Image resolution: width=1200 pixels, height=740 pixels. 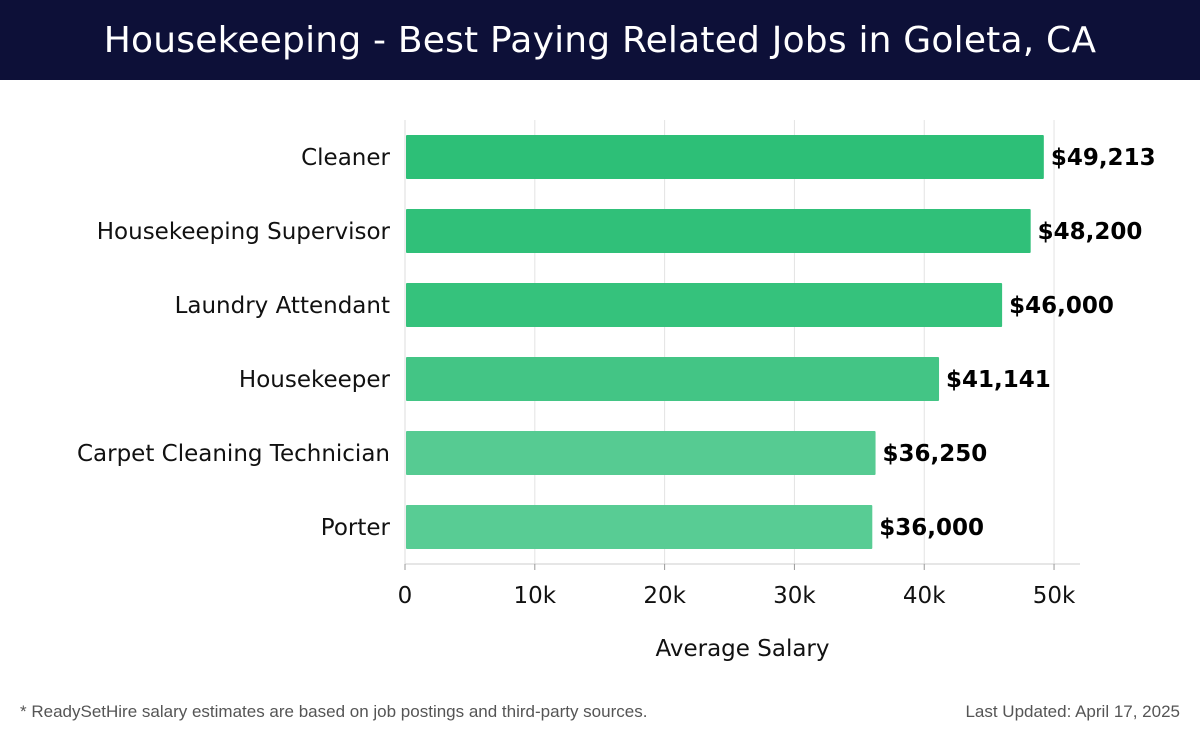 What do you see at coordinates (1061, 306) in the screenshot?
I see `value-label: $46,000` at bounding box center [1061, 306].